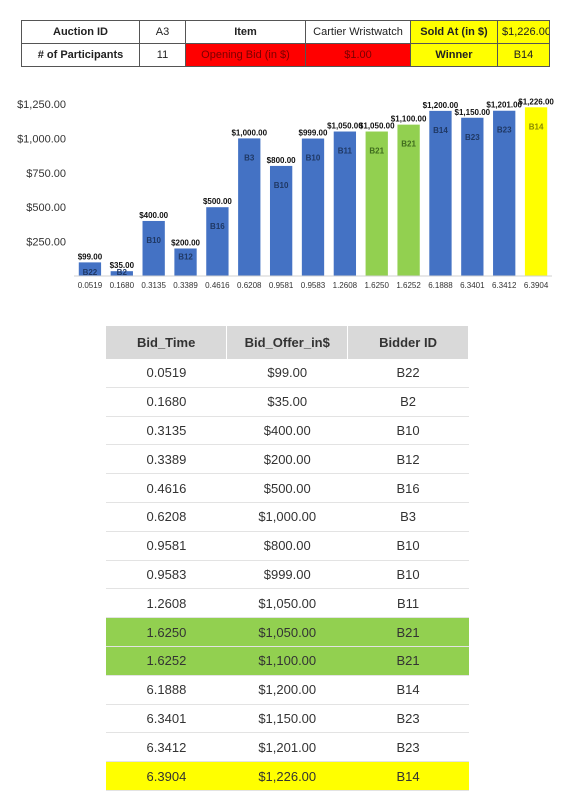 The image size is (568, 791). What do you see at coordinates (46, 174) in the screenshot?
I see `y-tick-label: $750.00` at bounding box center [46, 174].